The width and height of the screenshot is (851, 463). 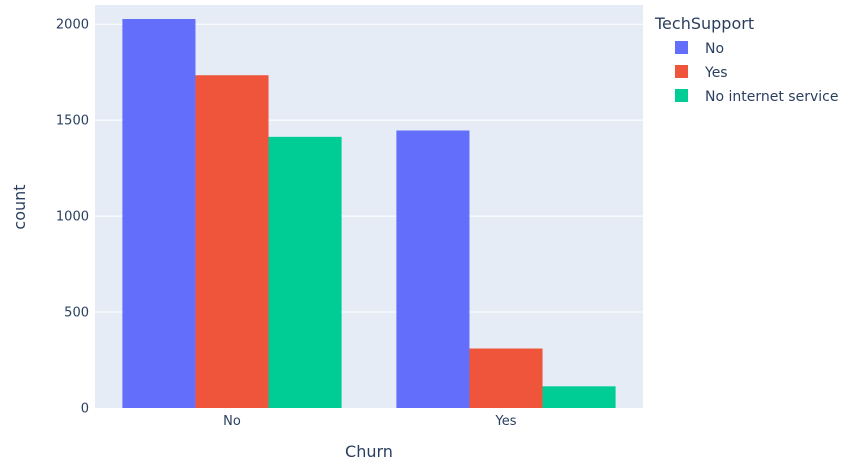 I want to click on y-tick-label: 500, so click(x=76, y=313).